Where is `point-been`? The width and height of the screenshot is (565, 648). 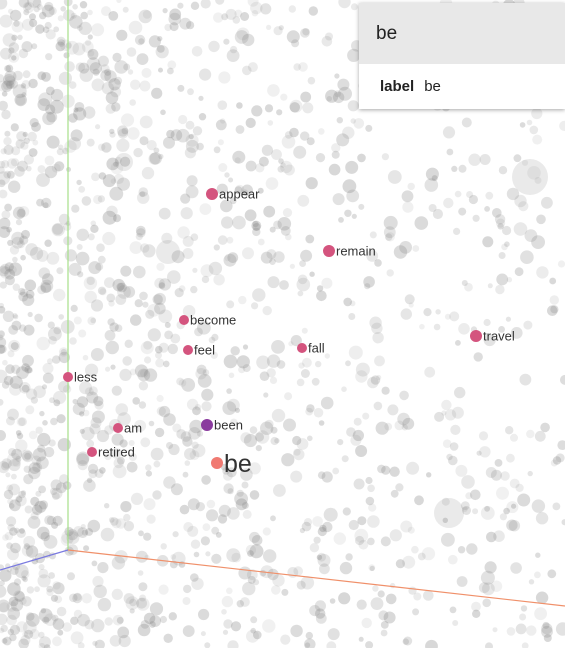
point-been is located at coordinates (207, 425).